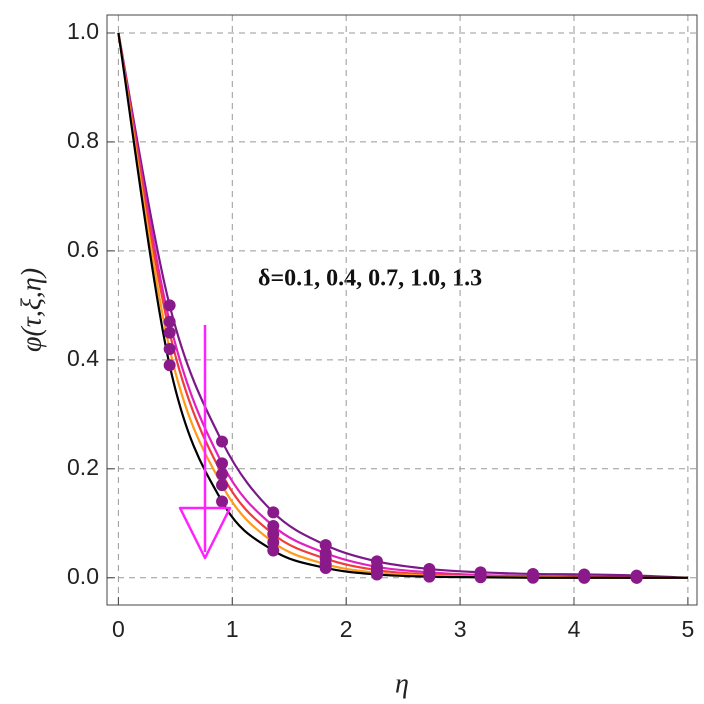 The image size is (704, 704). What do you see at coordinates (83, 140) in the screenshot?
I see `y-tick-label: 0.8` at bounding box center [83, 140].